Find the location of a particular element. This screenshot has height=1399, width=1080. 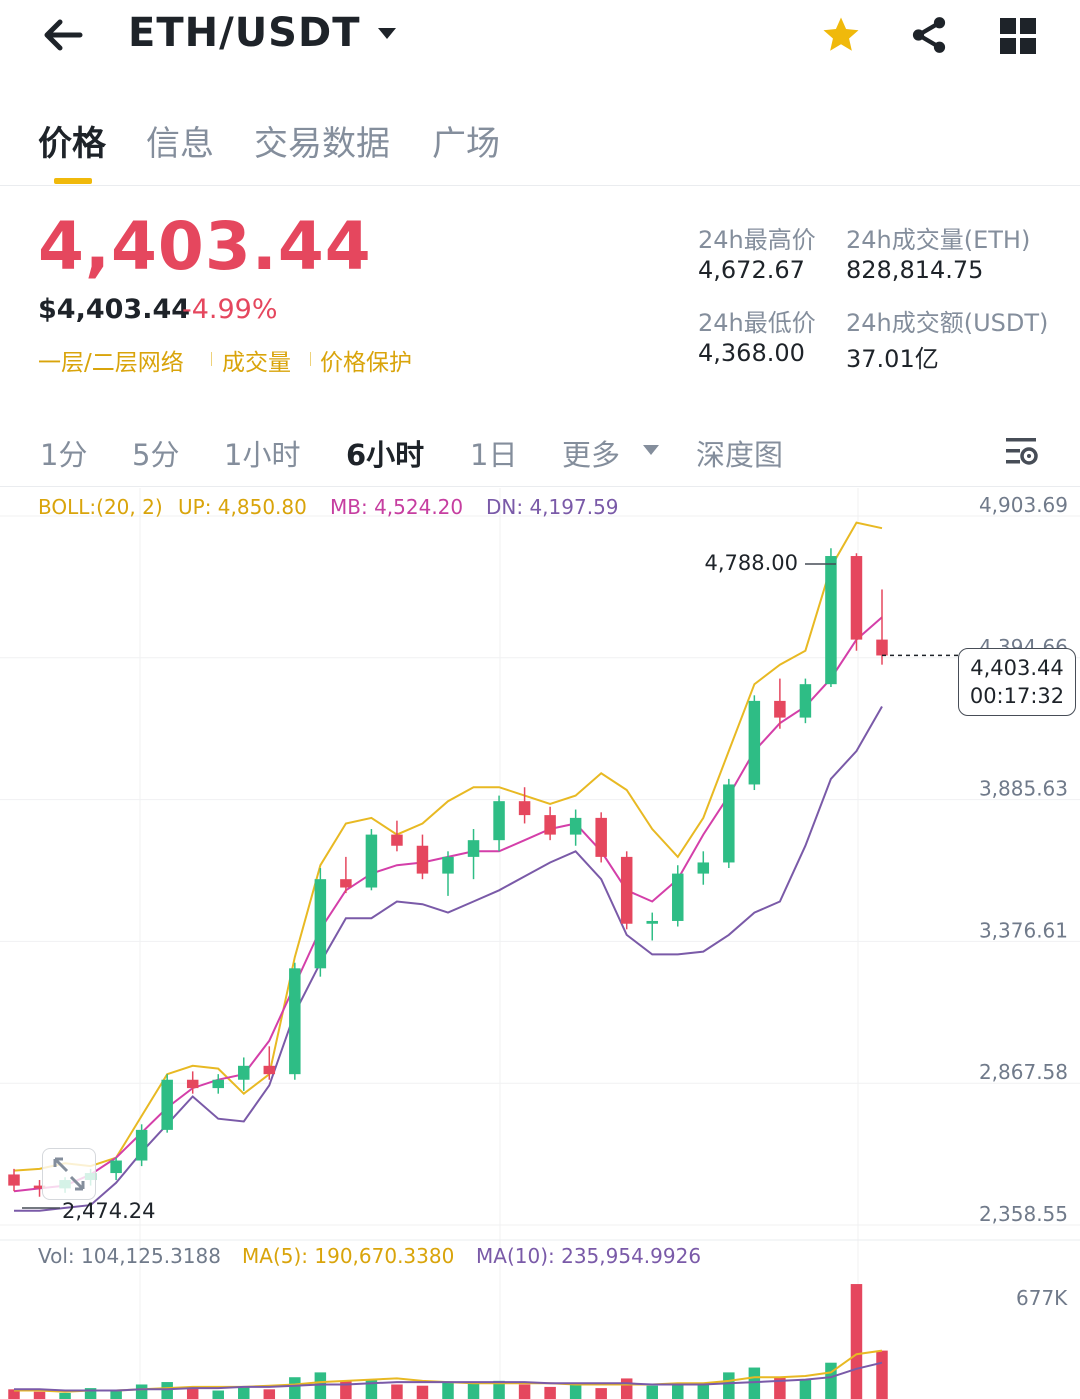

current-price-box: 4,403.44 00:17:32 is located at coordinates (1017, 682).